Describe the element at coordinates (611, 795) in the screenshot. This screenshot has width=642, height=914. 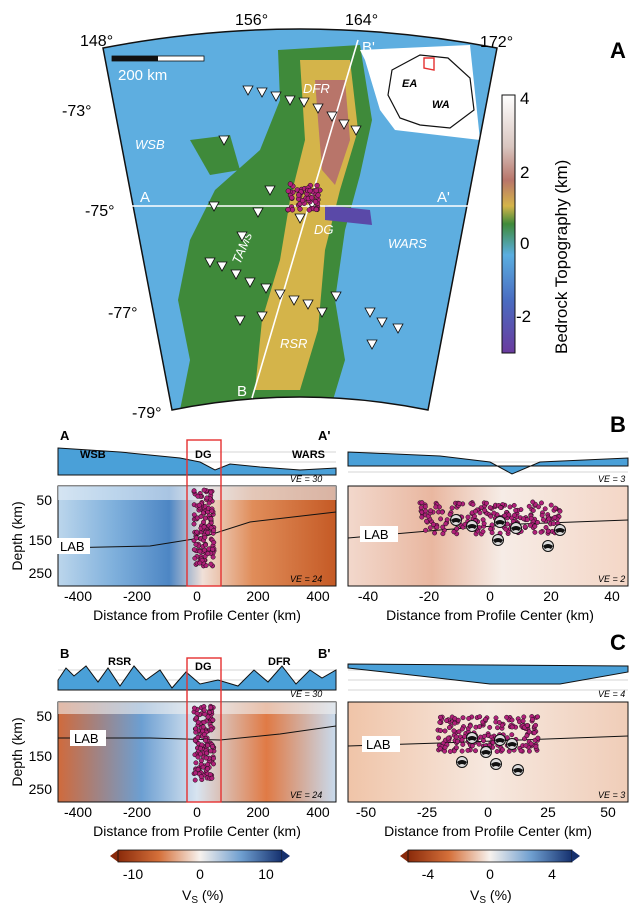
I see `ve-label-bottom: VE = 3` at that location.